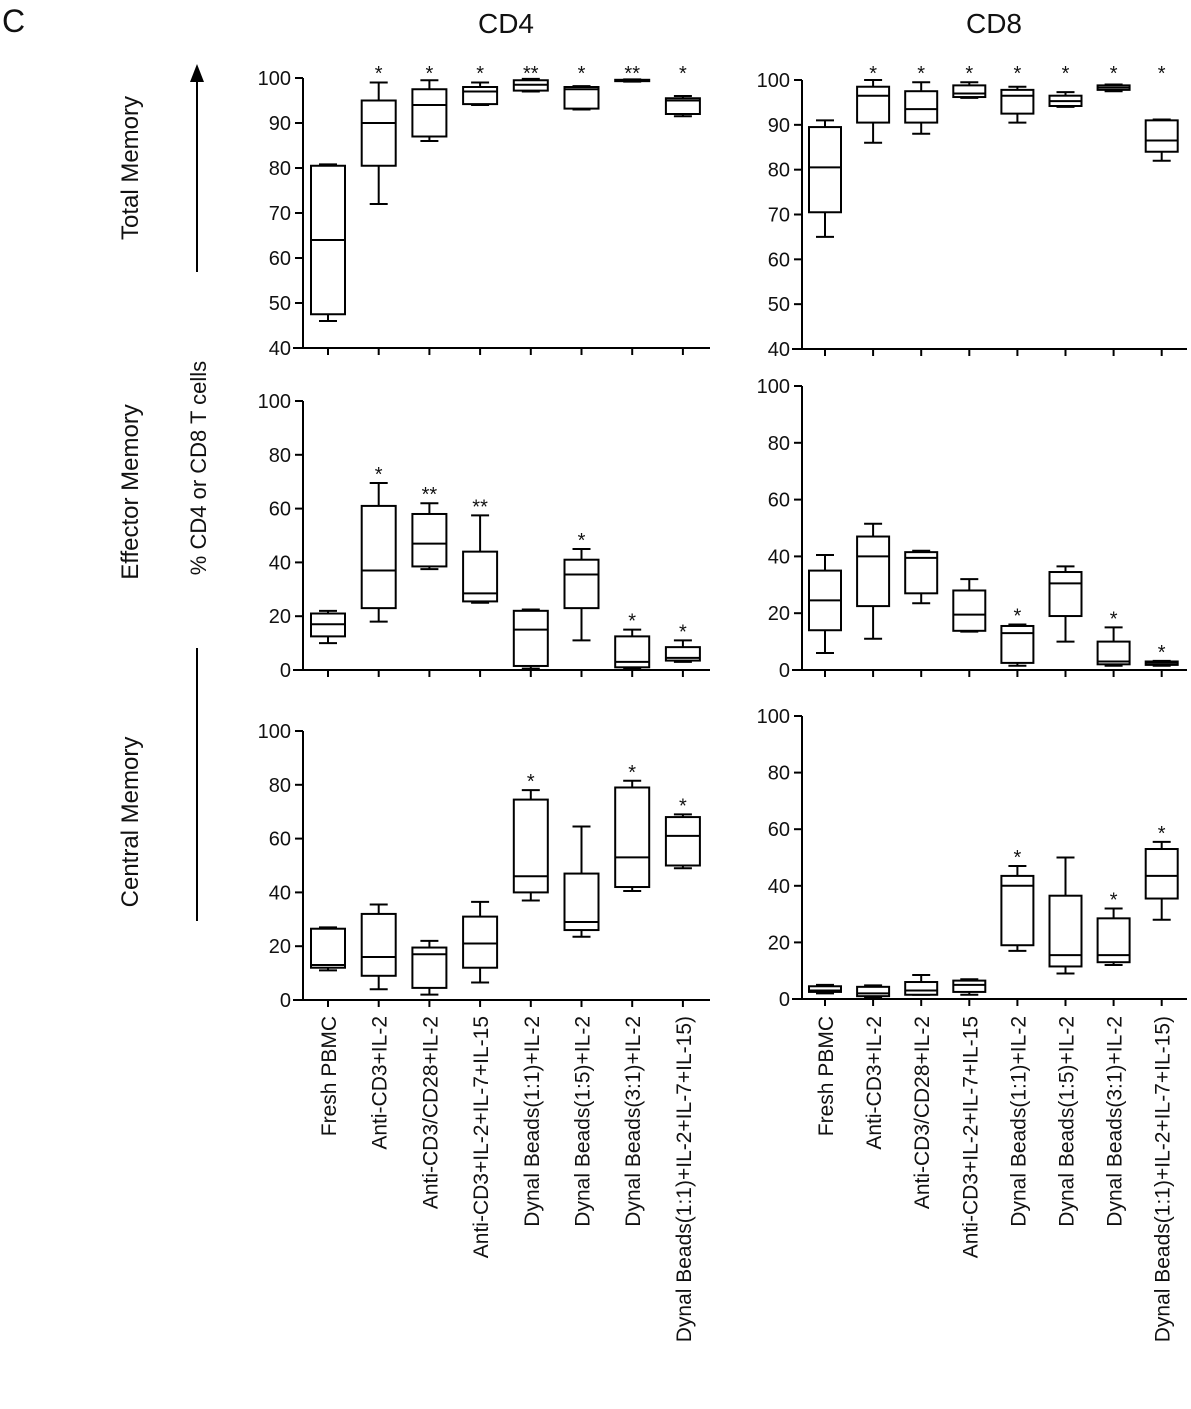 The height and width of the screenshot is (1409, 1191). Describe the element at coordinates (130, 168) in the screenshot. I see `row-label-total-memory: Total Memory` at that location.